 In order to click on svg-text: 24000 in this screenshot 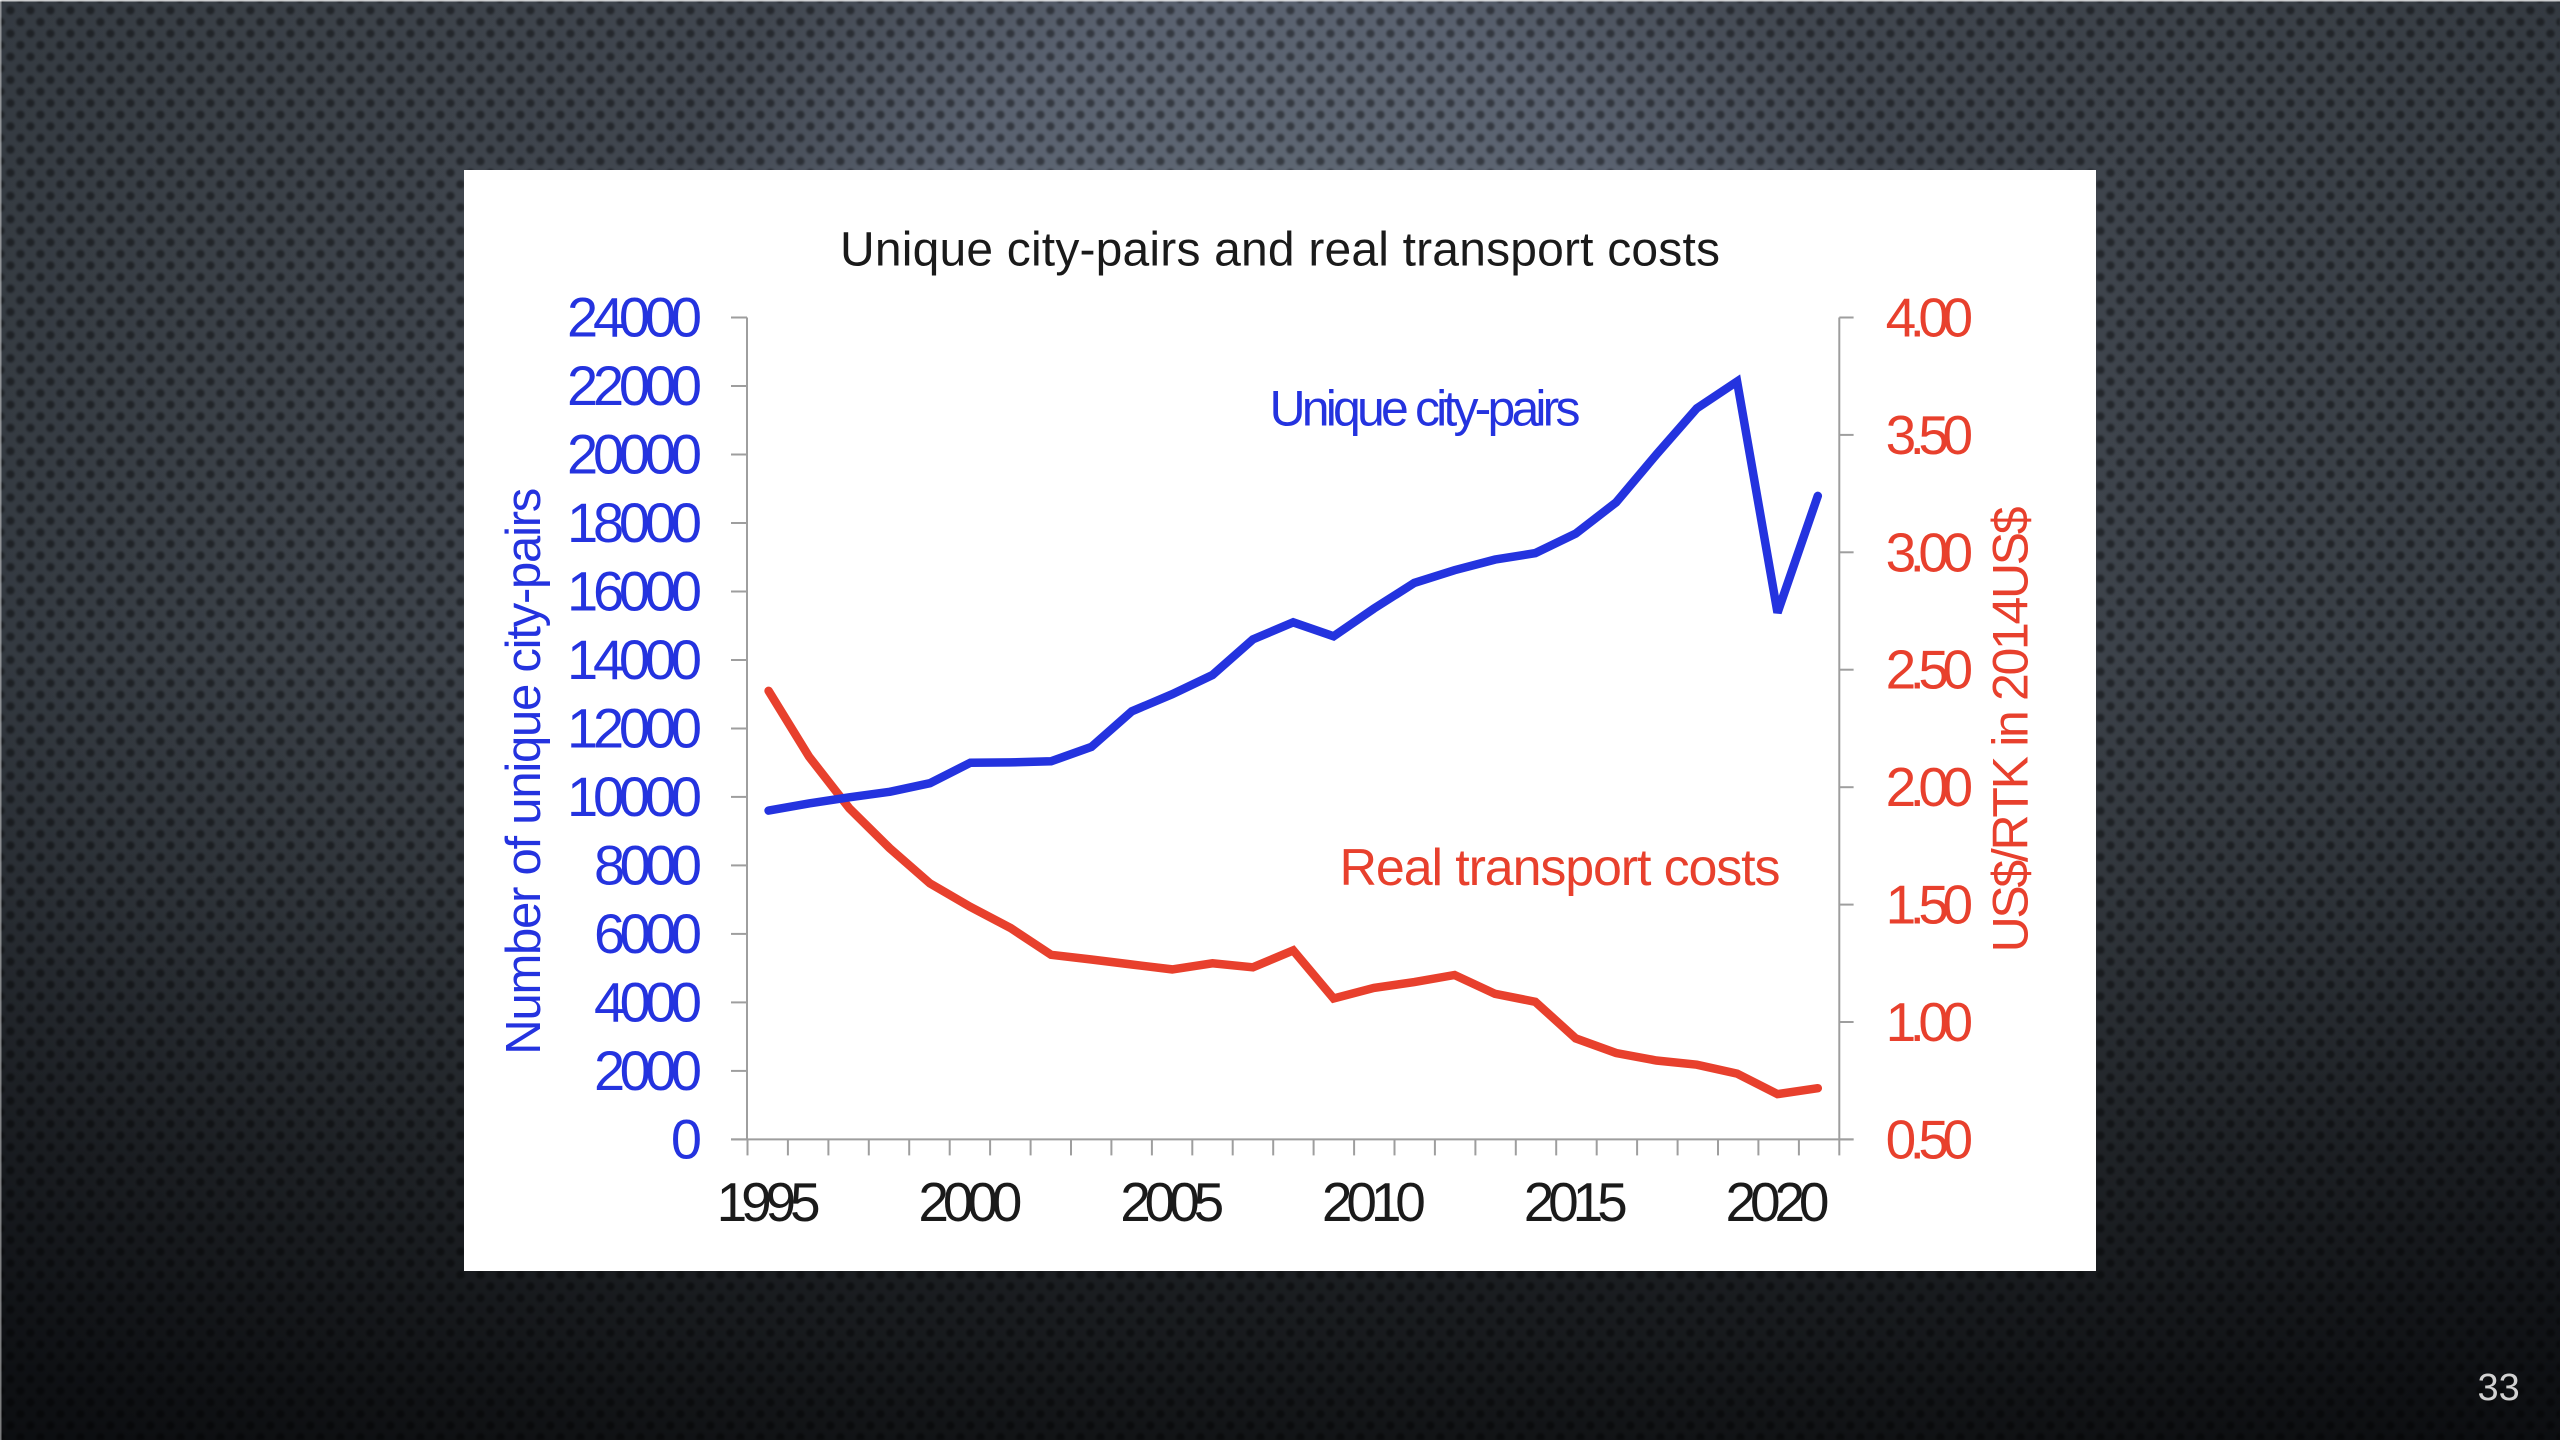, I will do `click(634, 317)`.